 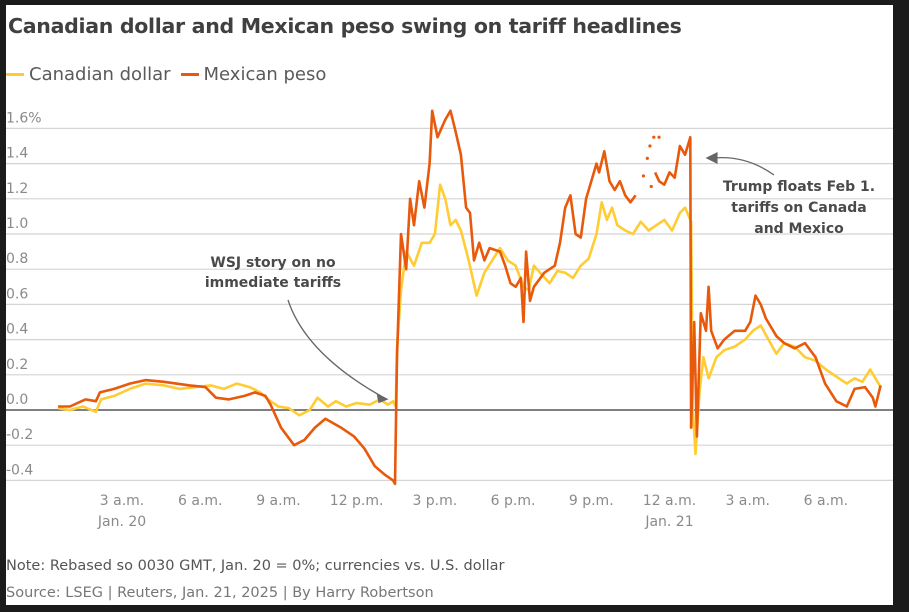 I want to click on x-tick-label: 12 p.m., so click(x=357, y=501).